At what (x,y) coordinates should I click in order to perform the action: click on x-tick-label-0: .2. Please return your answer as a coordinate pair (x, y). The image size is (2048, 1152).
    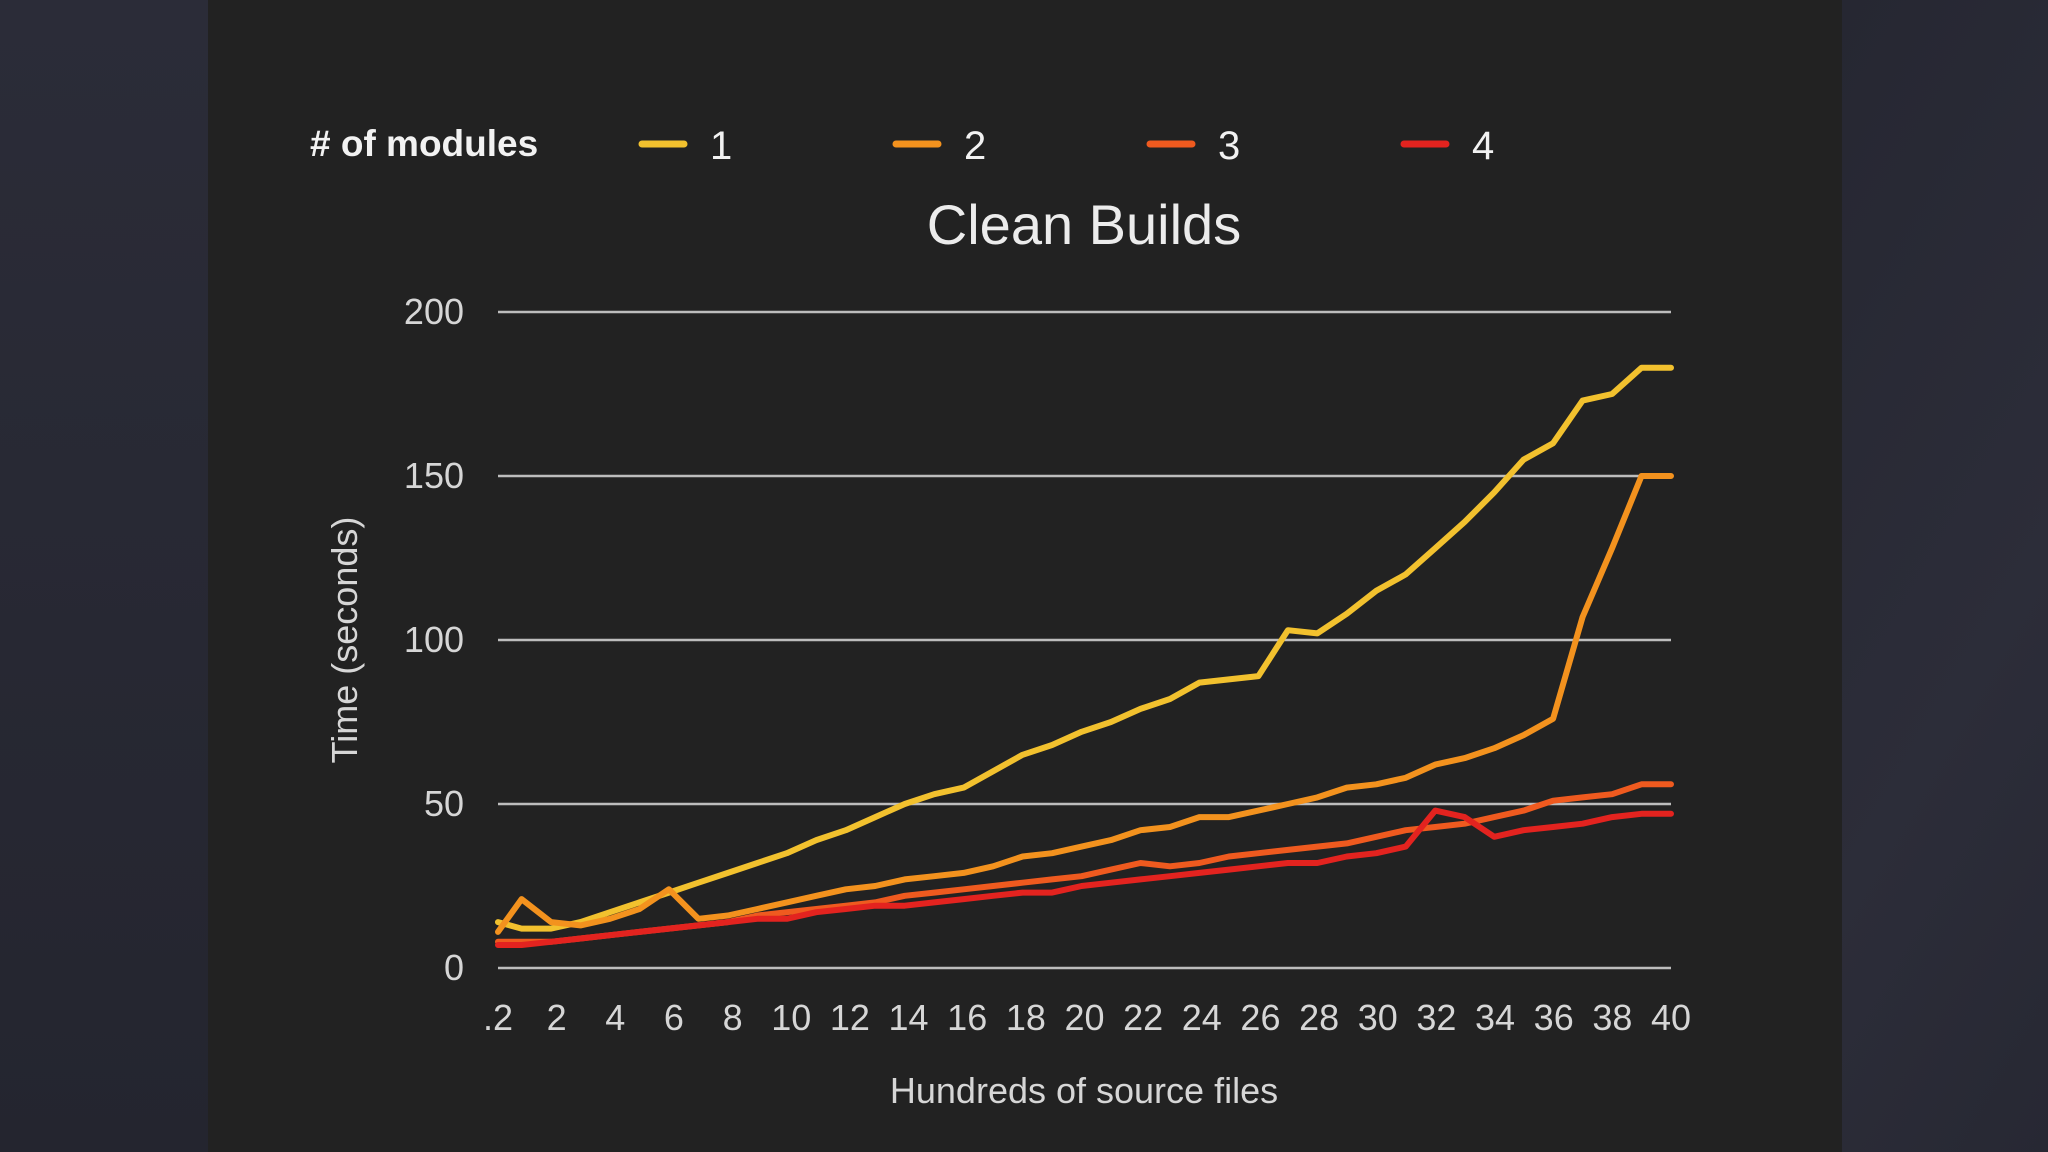
    Looking at the image, I should click on (498, 1017).